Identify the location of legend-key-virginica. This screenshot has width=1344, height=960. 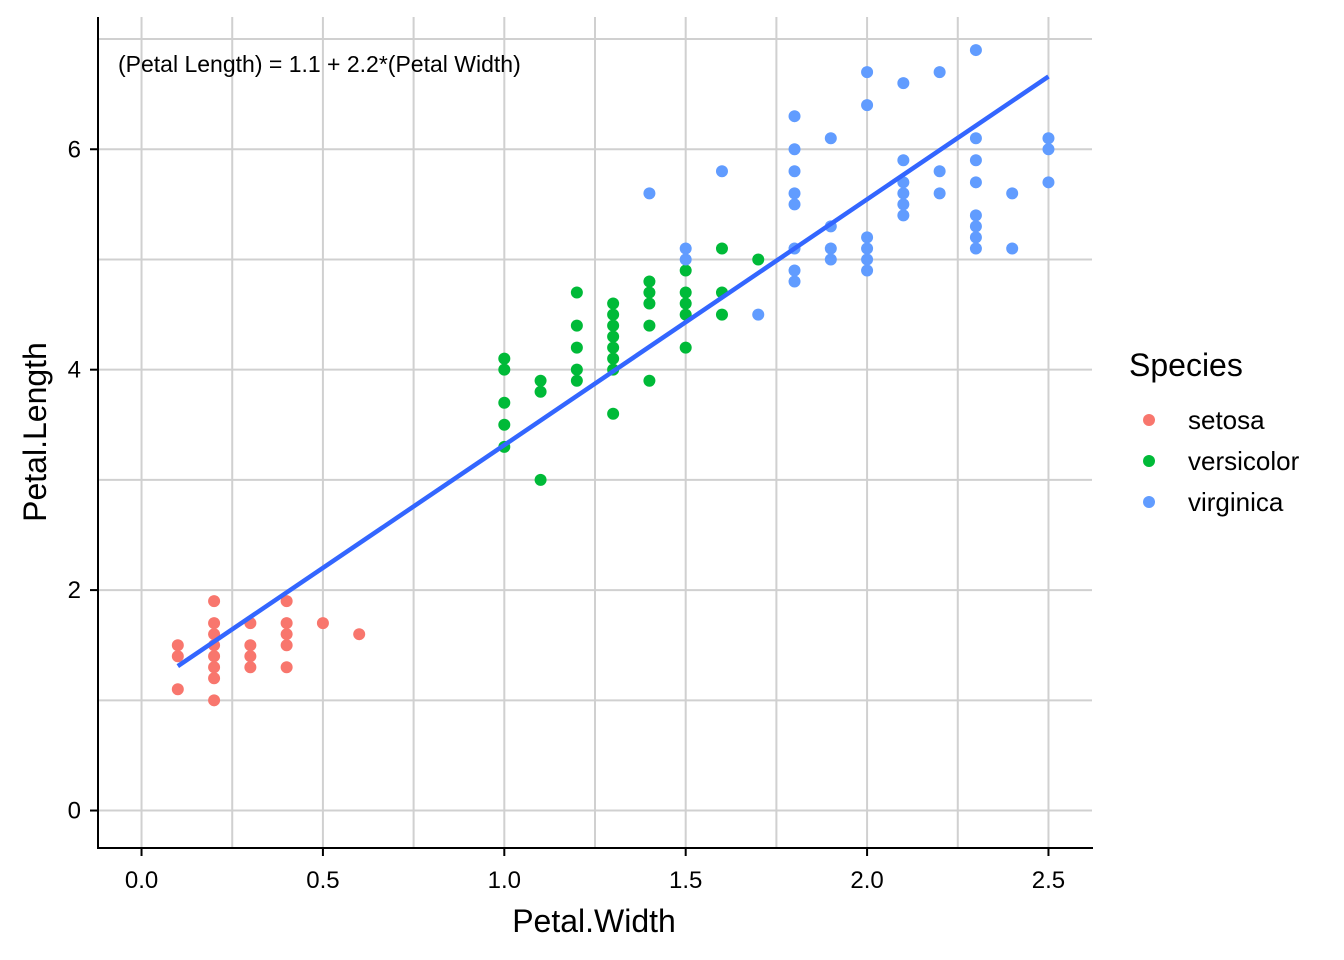
(1149, 502).